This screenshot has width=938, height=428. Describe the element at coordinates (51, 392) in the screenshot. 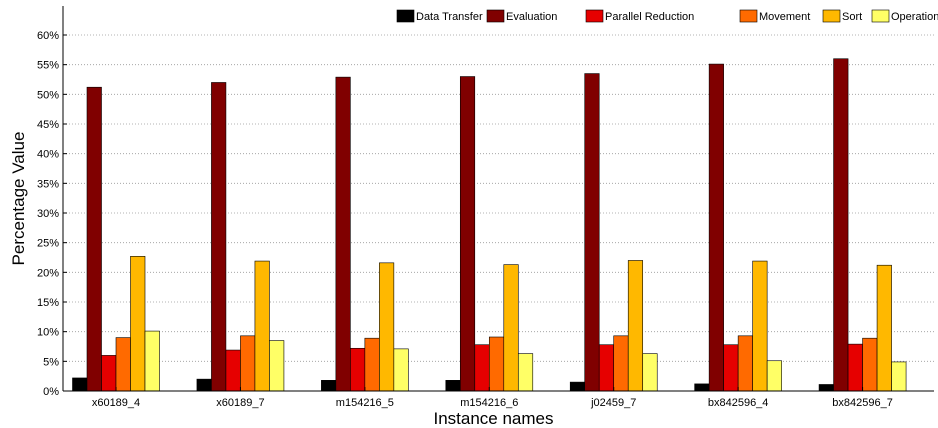

I see `y-tick-label: 0%` at that location.